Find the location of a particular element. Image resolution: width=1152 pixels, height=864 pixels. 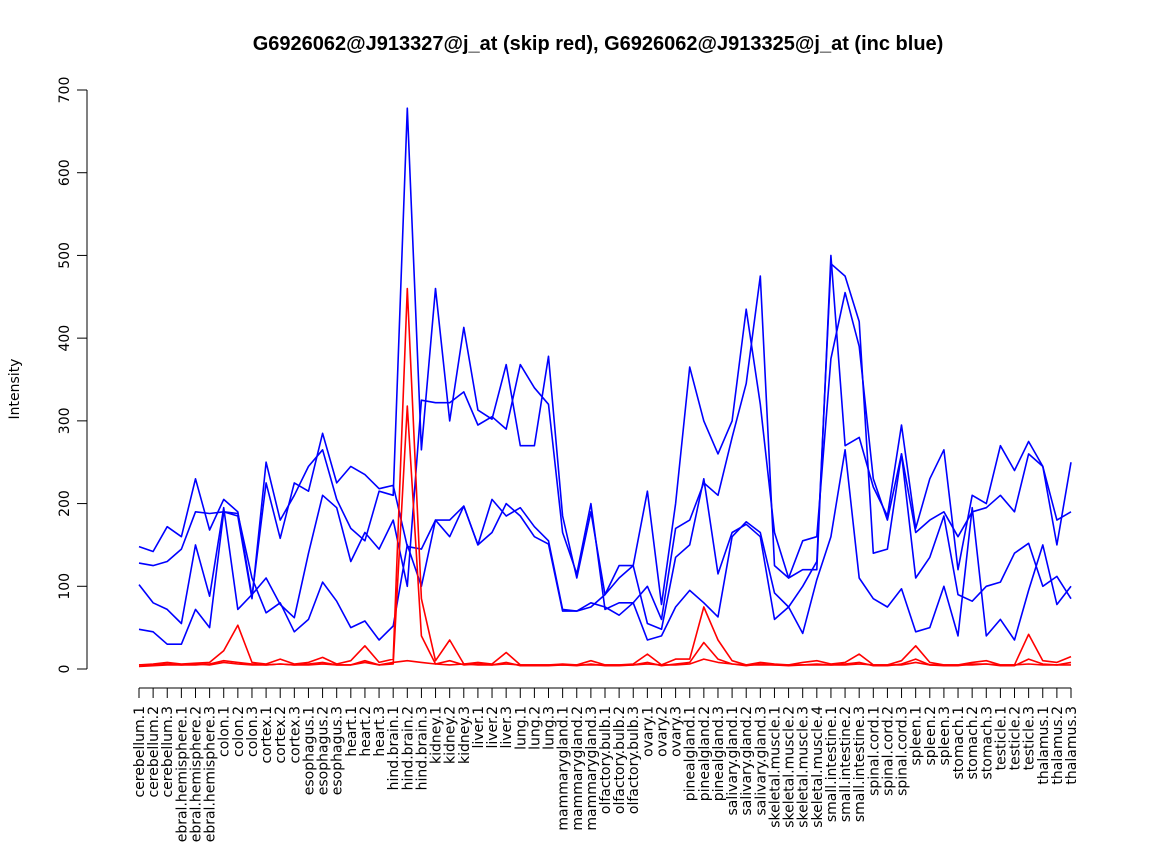

x-tick-label: cortex.3 is located at coordinates (295, 735).